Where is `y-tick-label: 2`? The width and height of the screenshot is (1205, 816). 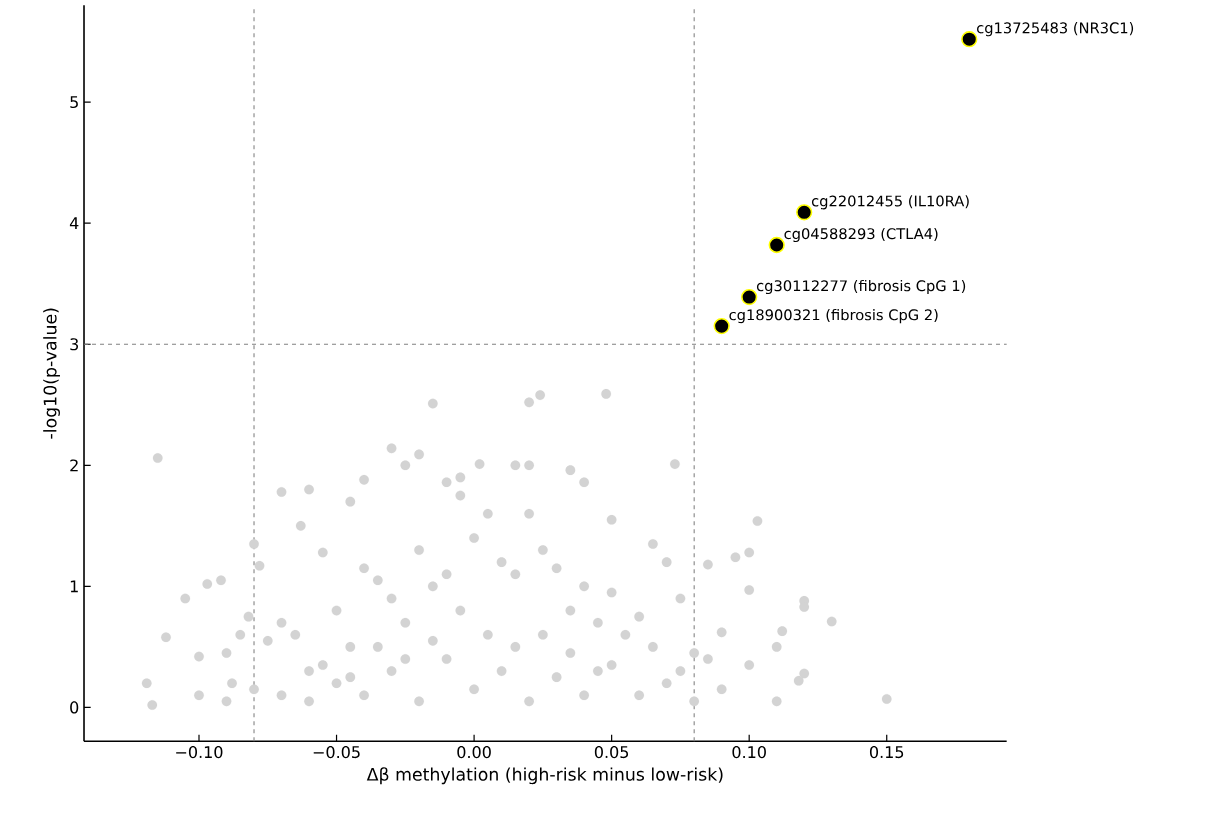
y-tick-label: 2 is located at coordinates (74, 465).